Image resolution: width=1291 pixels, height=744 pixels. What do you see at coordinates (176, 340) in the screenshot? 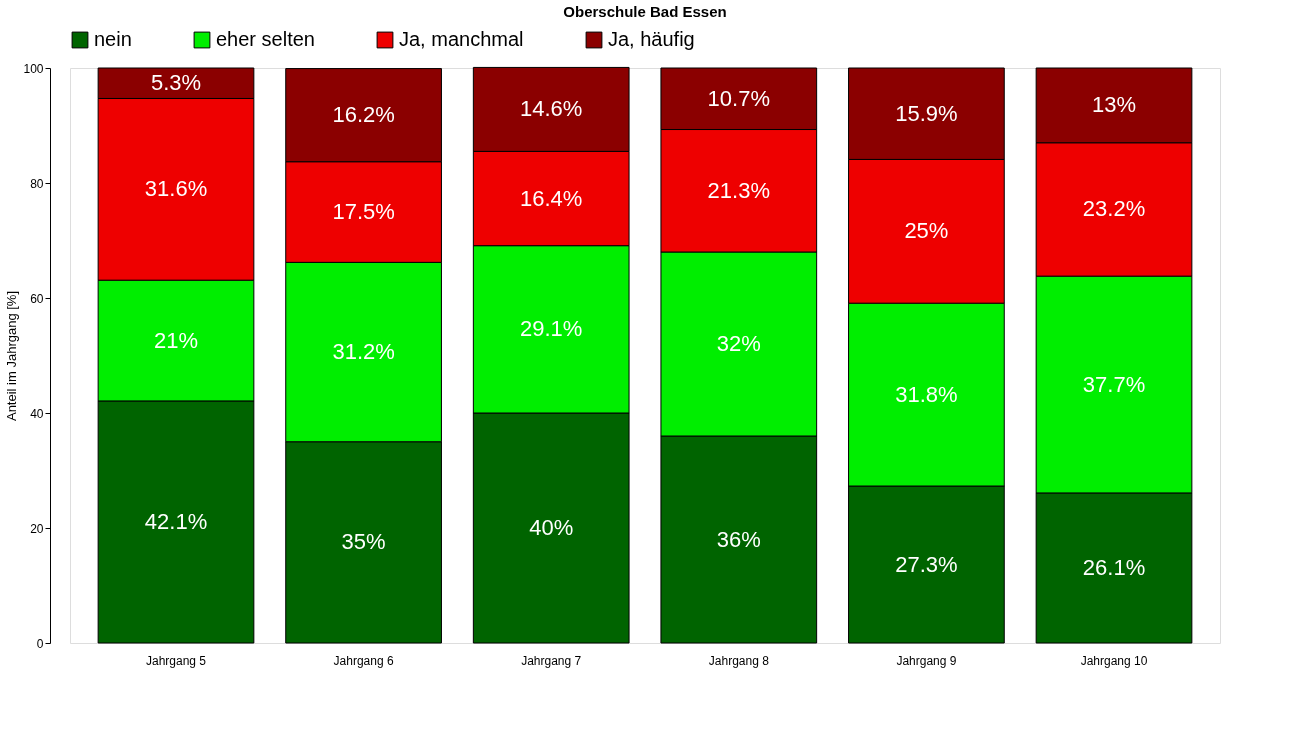
I see `data-label: 21%` at bounding box center [176, 340].